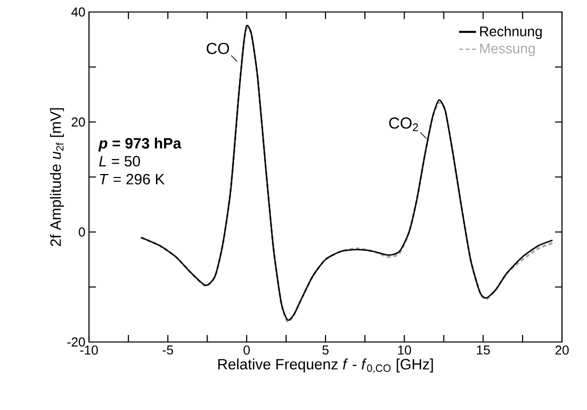  Describe the element at coordinates (325, 350) in the screenshot. I see `x-tick-label: 5` at that location.